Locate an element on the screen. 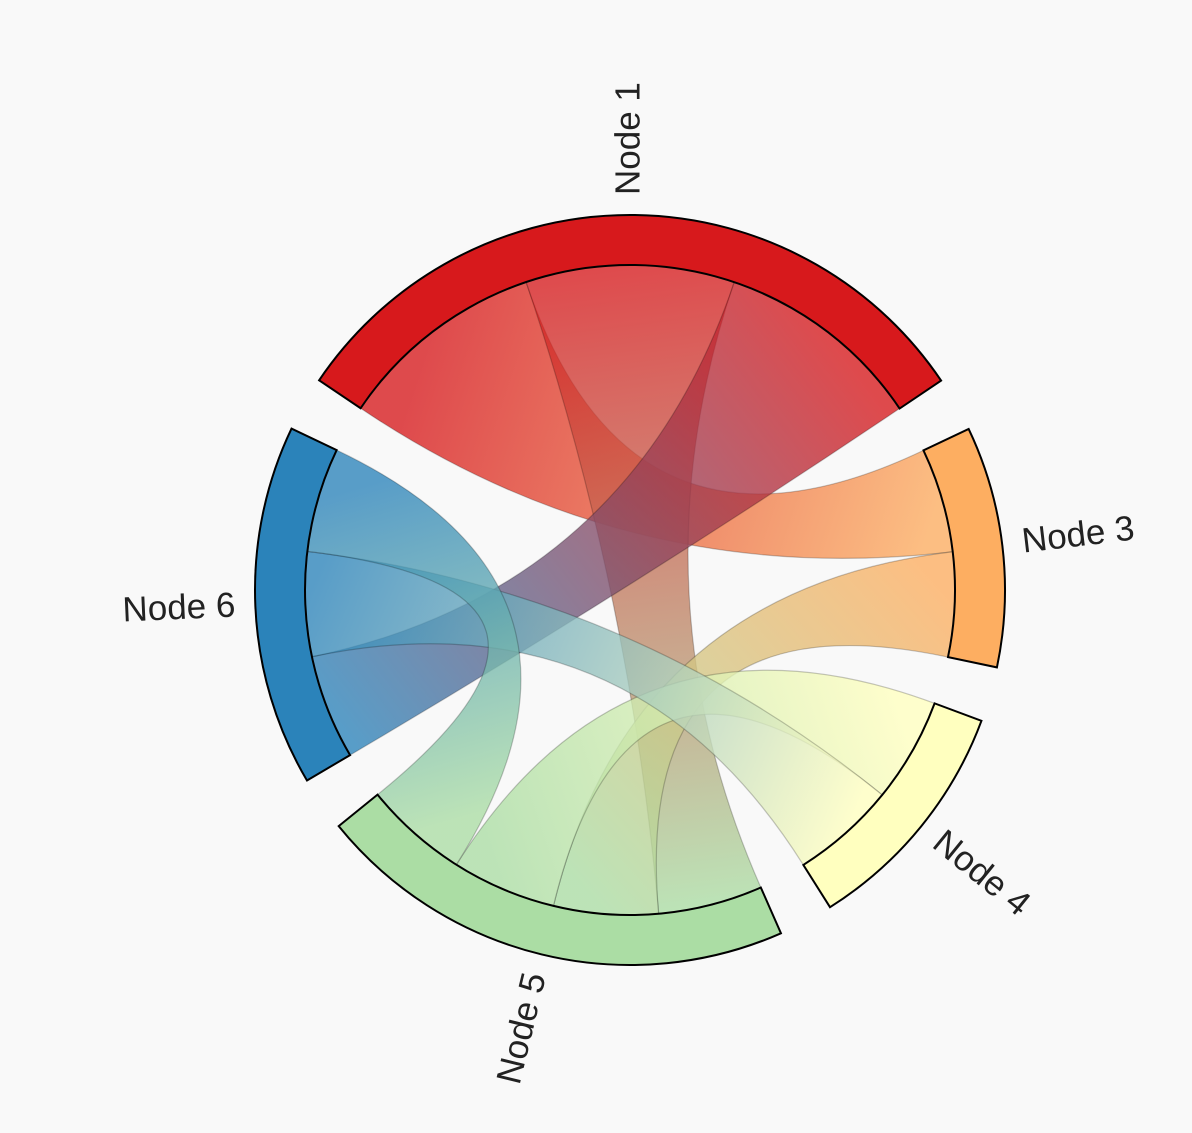  node-label: Node 1 is located at coordinates (627, 138).